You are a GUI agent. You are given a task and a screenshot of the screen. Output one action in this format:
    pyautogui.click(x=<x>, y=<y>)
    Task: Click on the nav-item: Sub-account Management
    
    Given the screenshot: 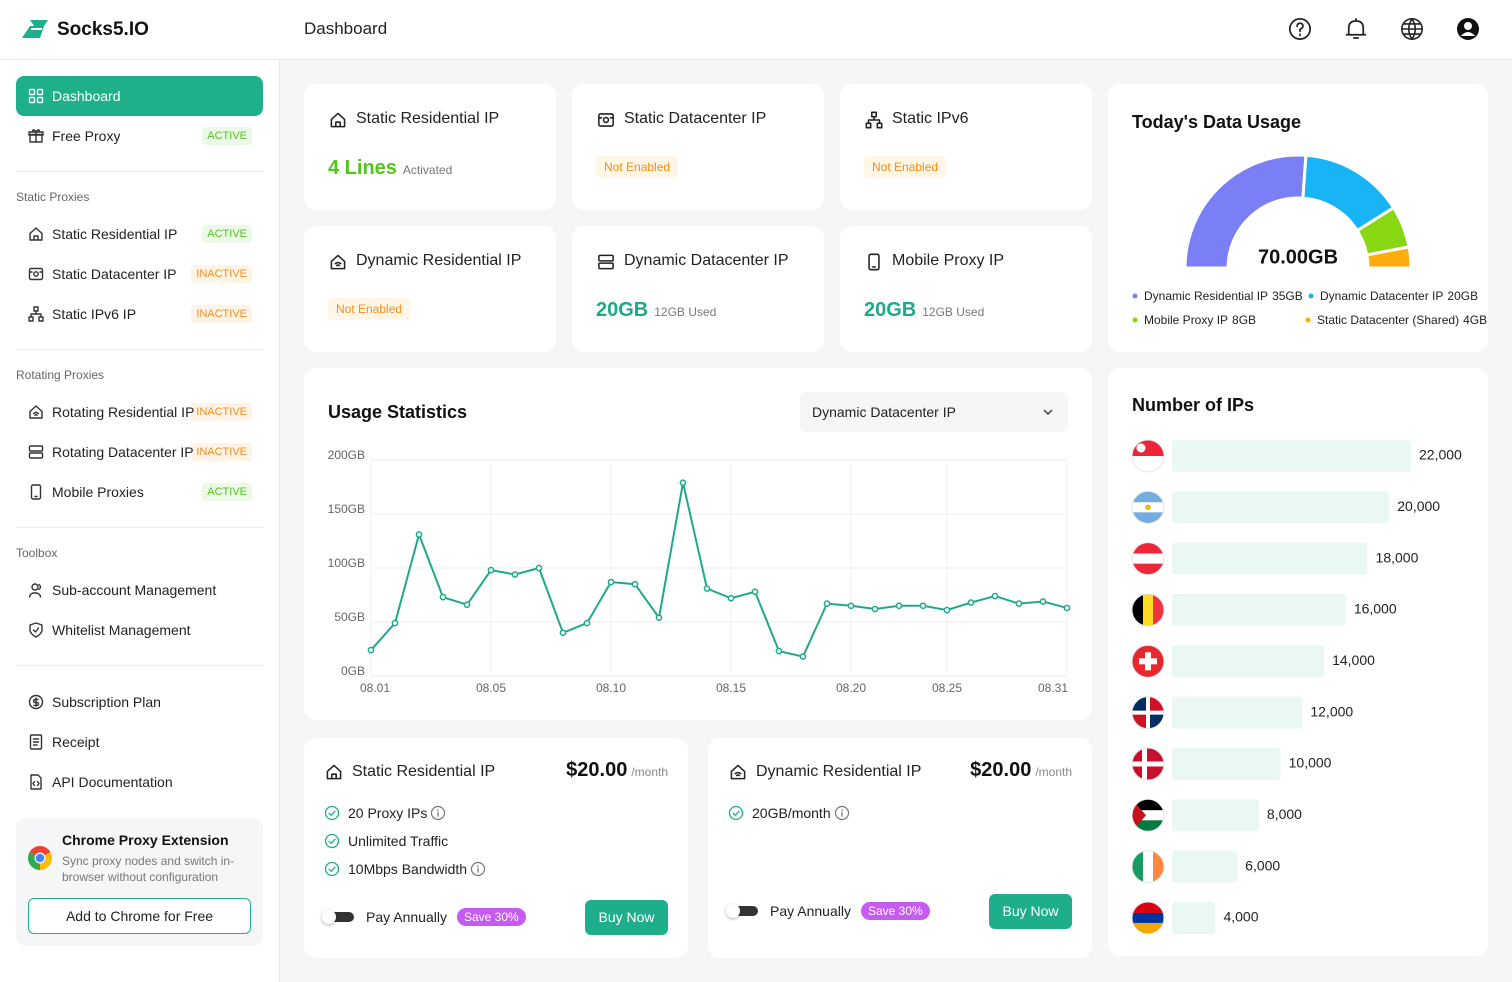 What is the action you would take?
    pyautogui.click(x=134, y=590)
    